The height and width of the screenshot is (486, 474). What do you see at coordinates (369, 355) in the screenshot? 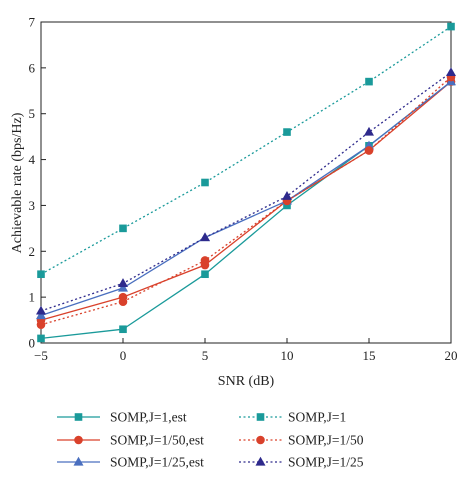
I see `x-tick-label: 15` at bounding box center [369, 355].